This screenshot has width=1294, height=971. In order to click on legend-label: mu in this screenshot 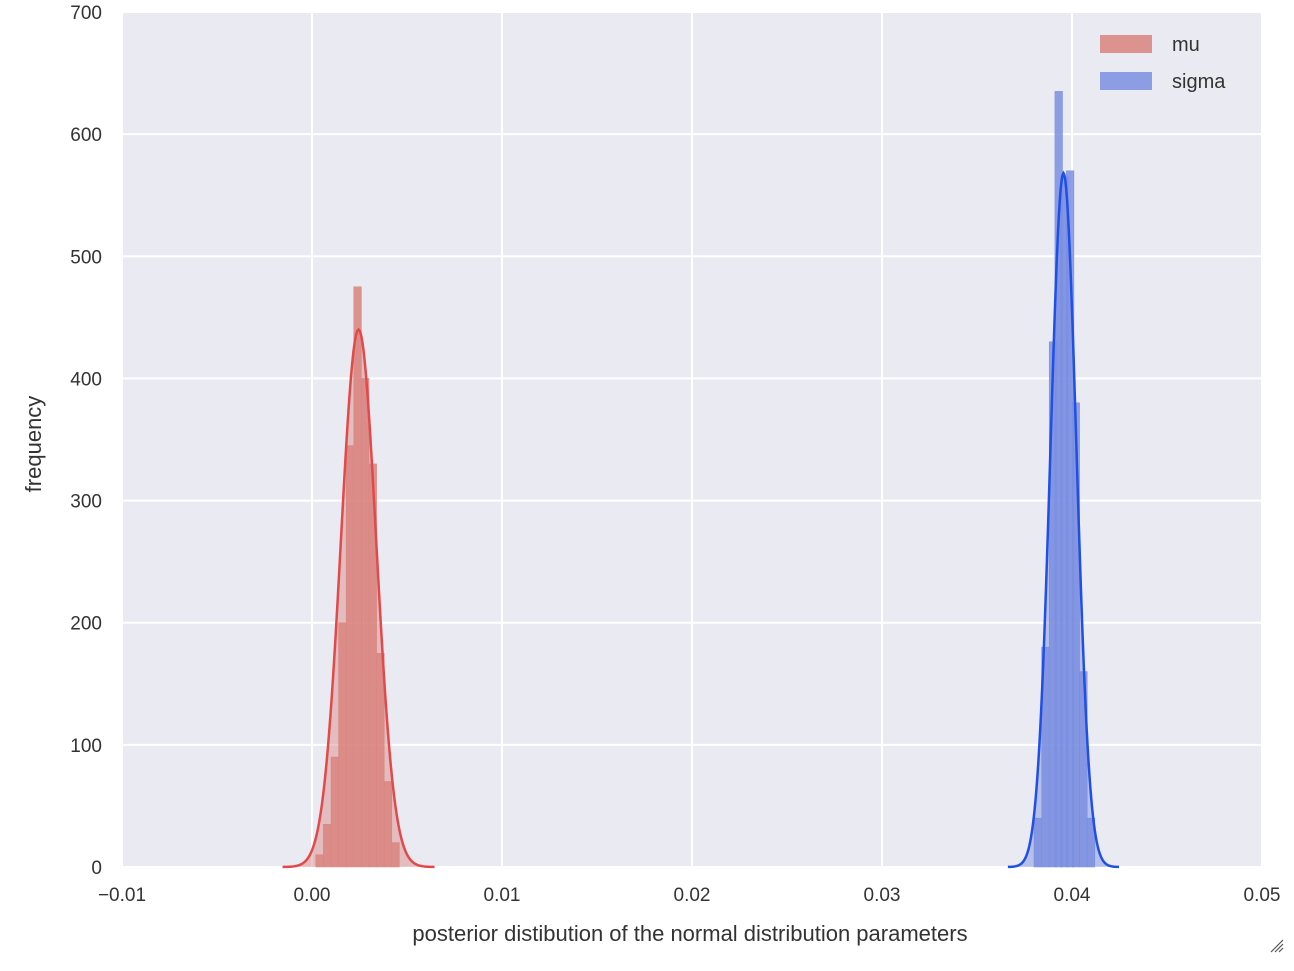, I will do `click(1186, 45)`.